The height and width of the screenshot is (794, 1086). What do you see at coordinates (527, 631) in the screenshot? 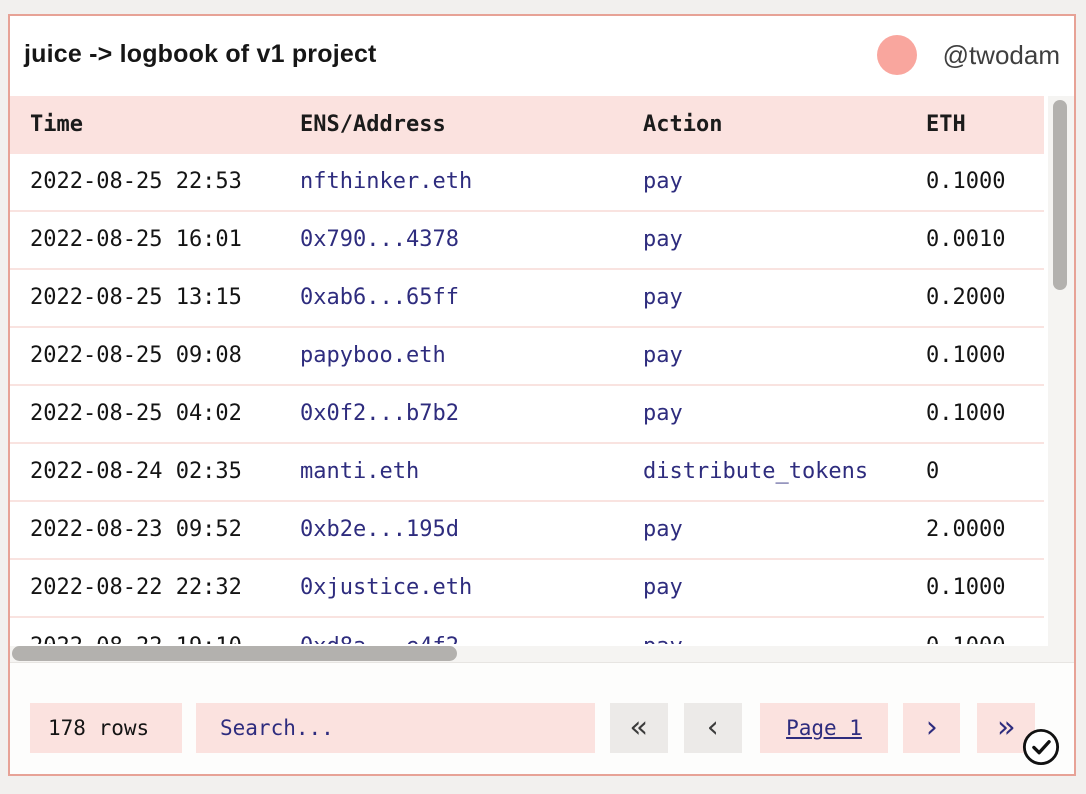
I see `table-row-truncated: 2022-08-22 19:10 0xd8a...e4f2 pay 0.1000` at bounding box center [527, 631].